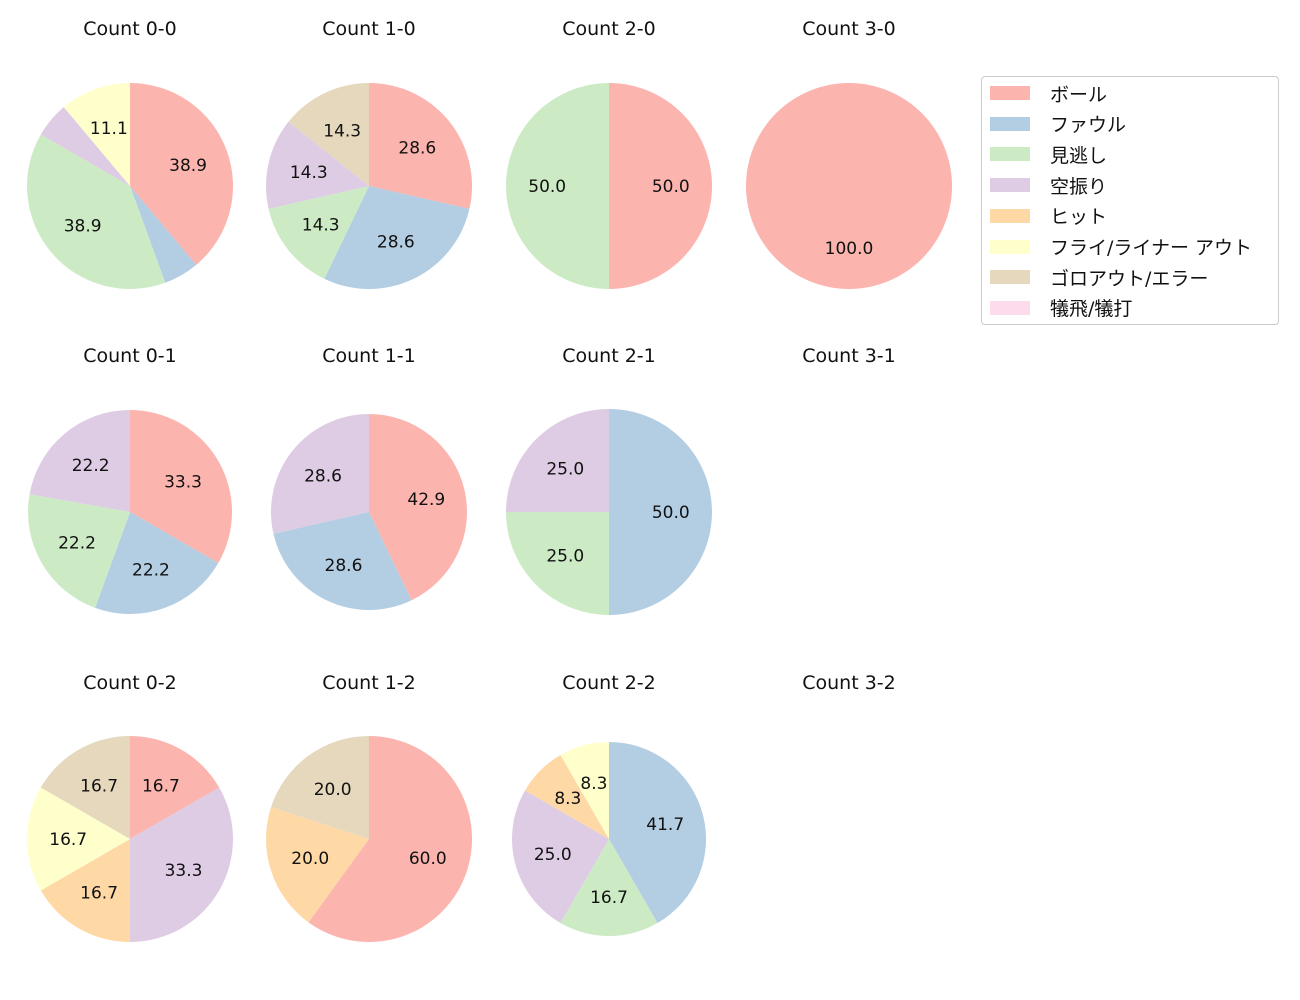  Describe the element at coordinates (109, 129) in the screenshot. I see `slice-label: 11.1` at that location.